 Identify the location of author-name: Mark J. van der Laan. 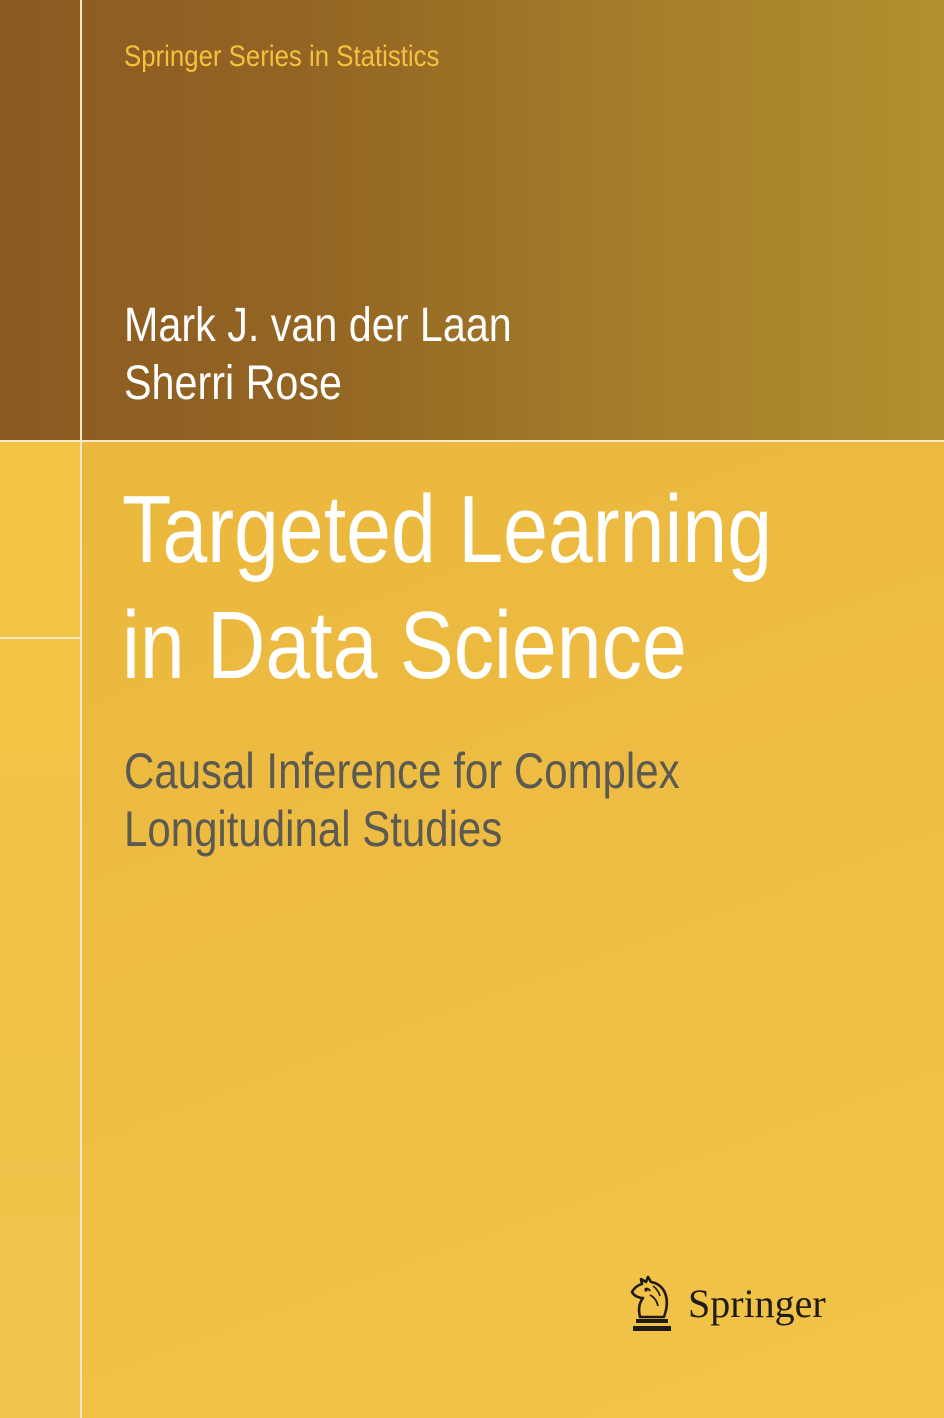
(318, 325).